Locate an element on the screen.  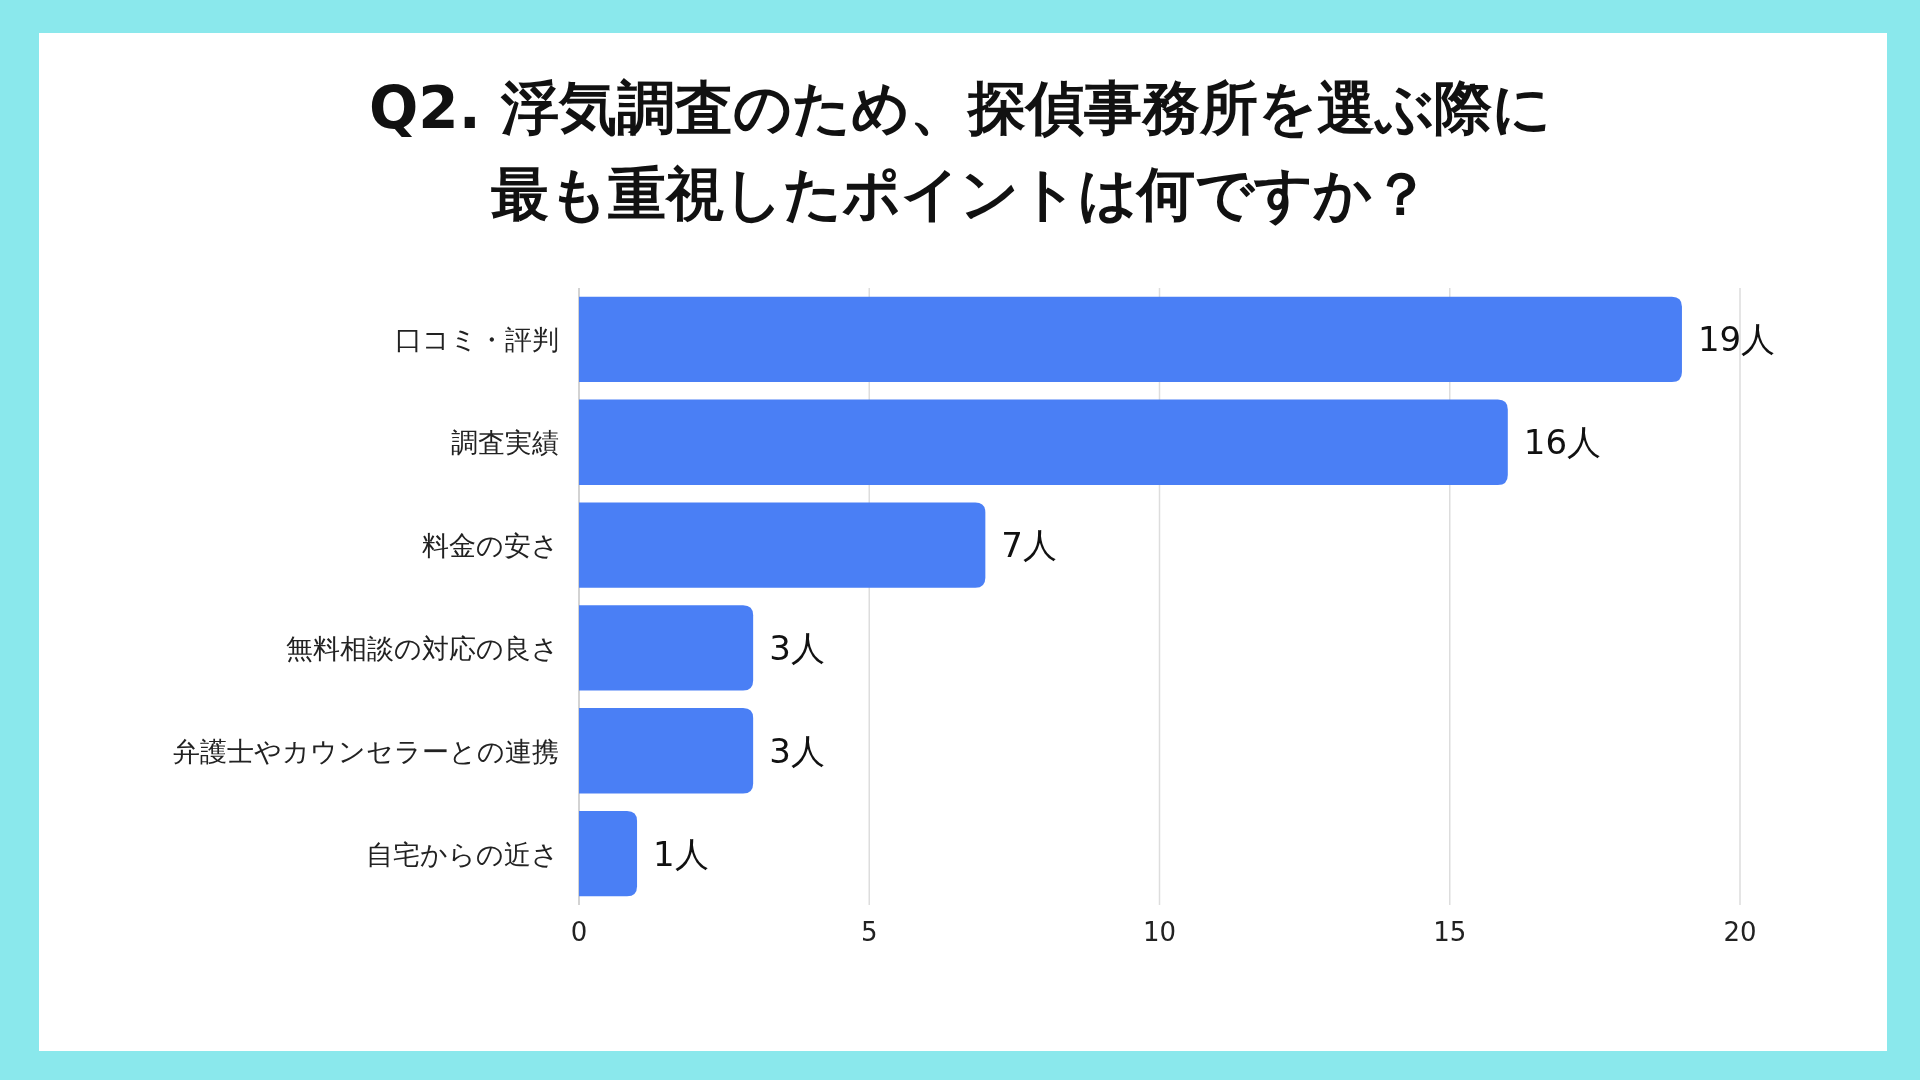
data-label: 7人 is located at coordinates (1029, 545).